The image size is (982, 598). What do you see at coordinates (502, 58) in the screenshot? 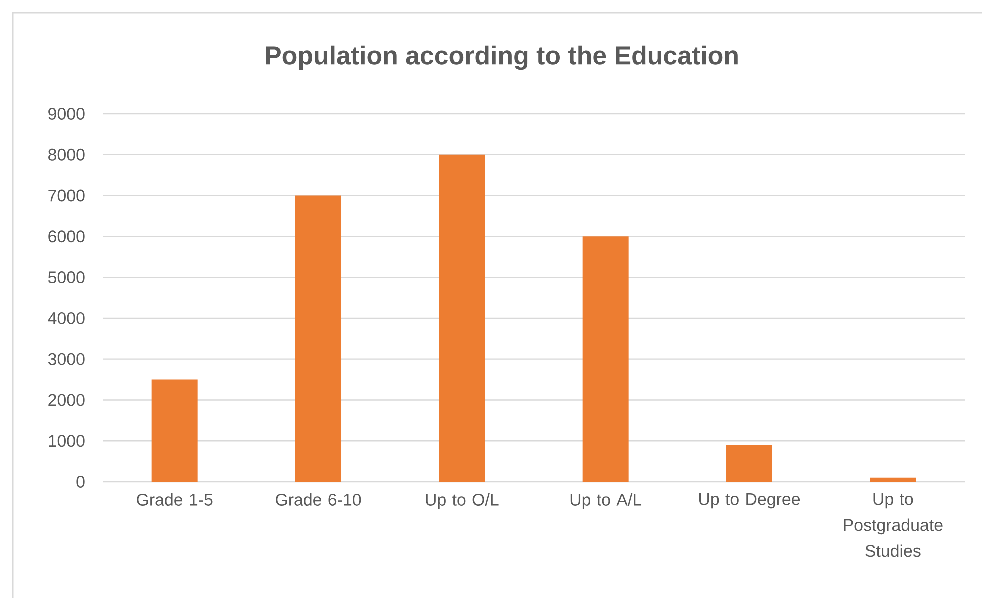
I see `chart-title: Population according to the Education` at bounding box center [502, 58].